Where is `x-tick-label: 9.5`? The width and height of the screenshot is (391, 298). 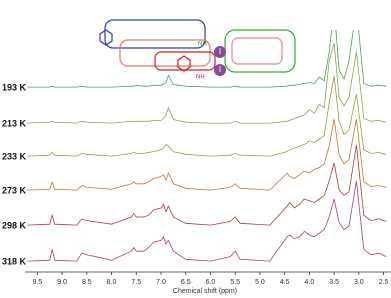 x-tick-label: 9.5 is located at coordinates (37, 282).